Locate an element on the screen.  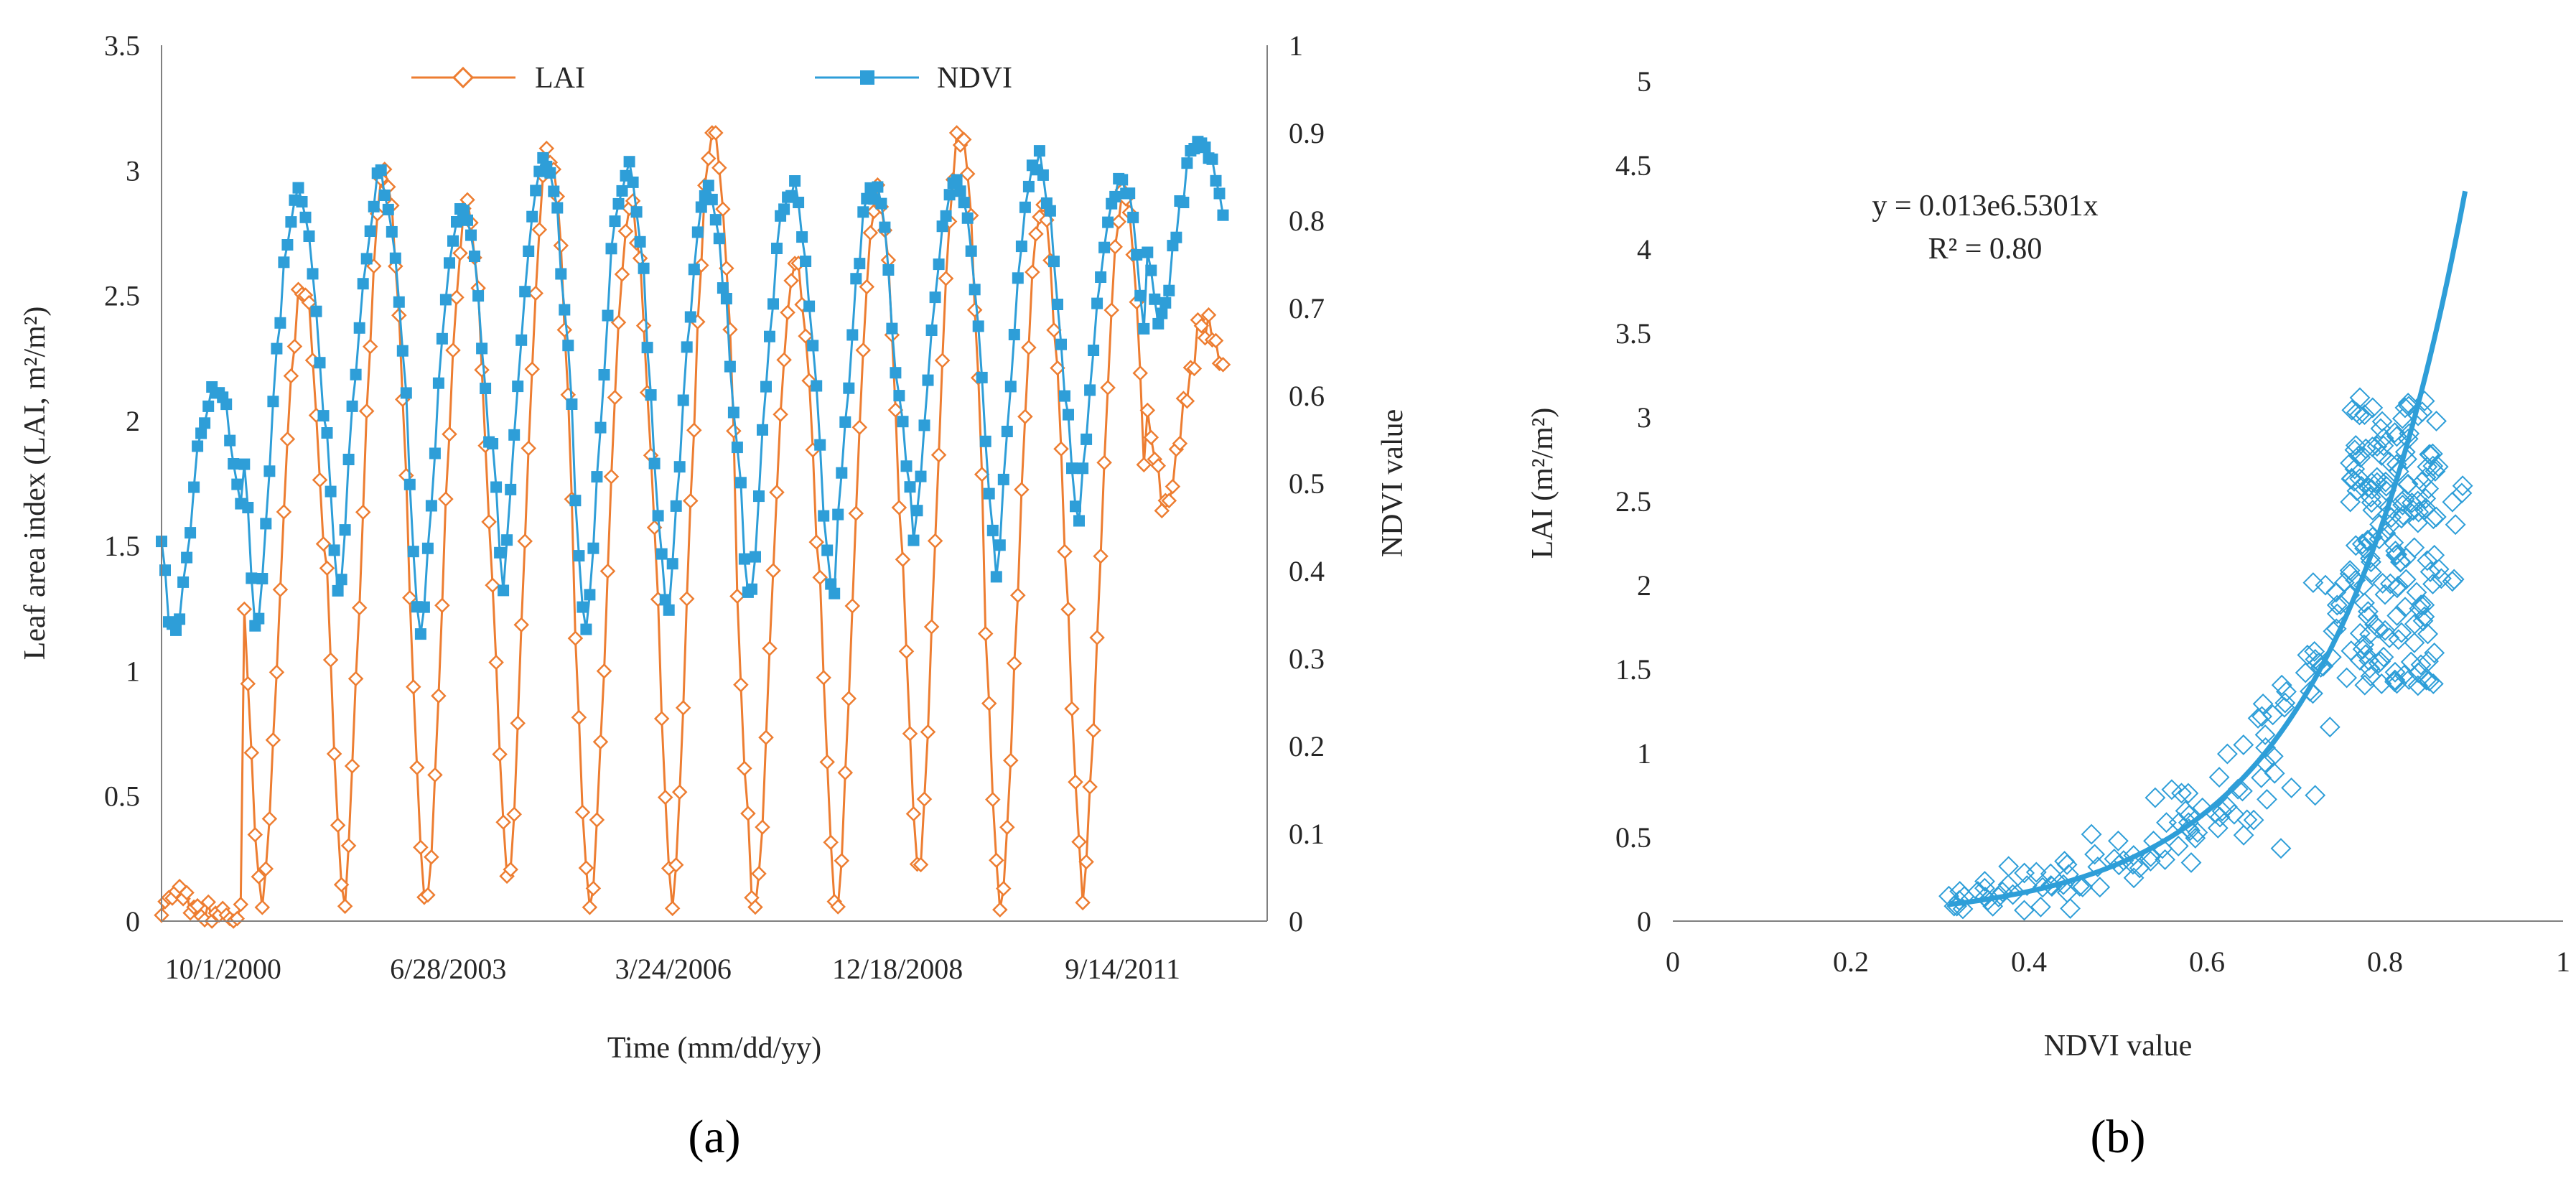
y-tick-label: 1 is located at coordinates (1644, 753).